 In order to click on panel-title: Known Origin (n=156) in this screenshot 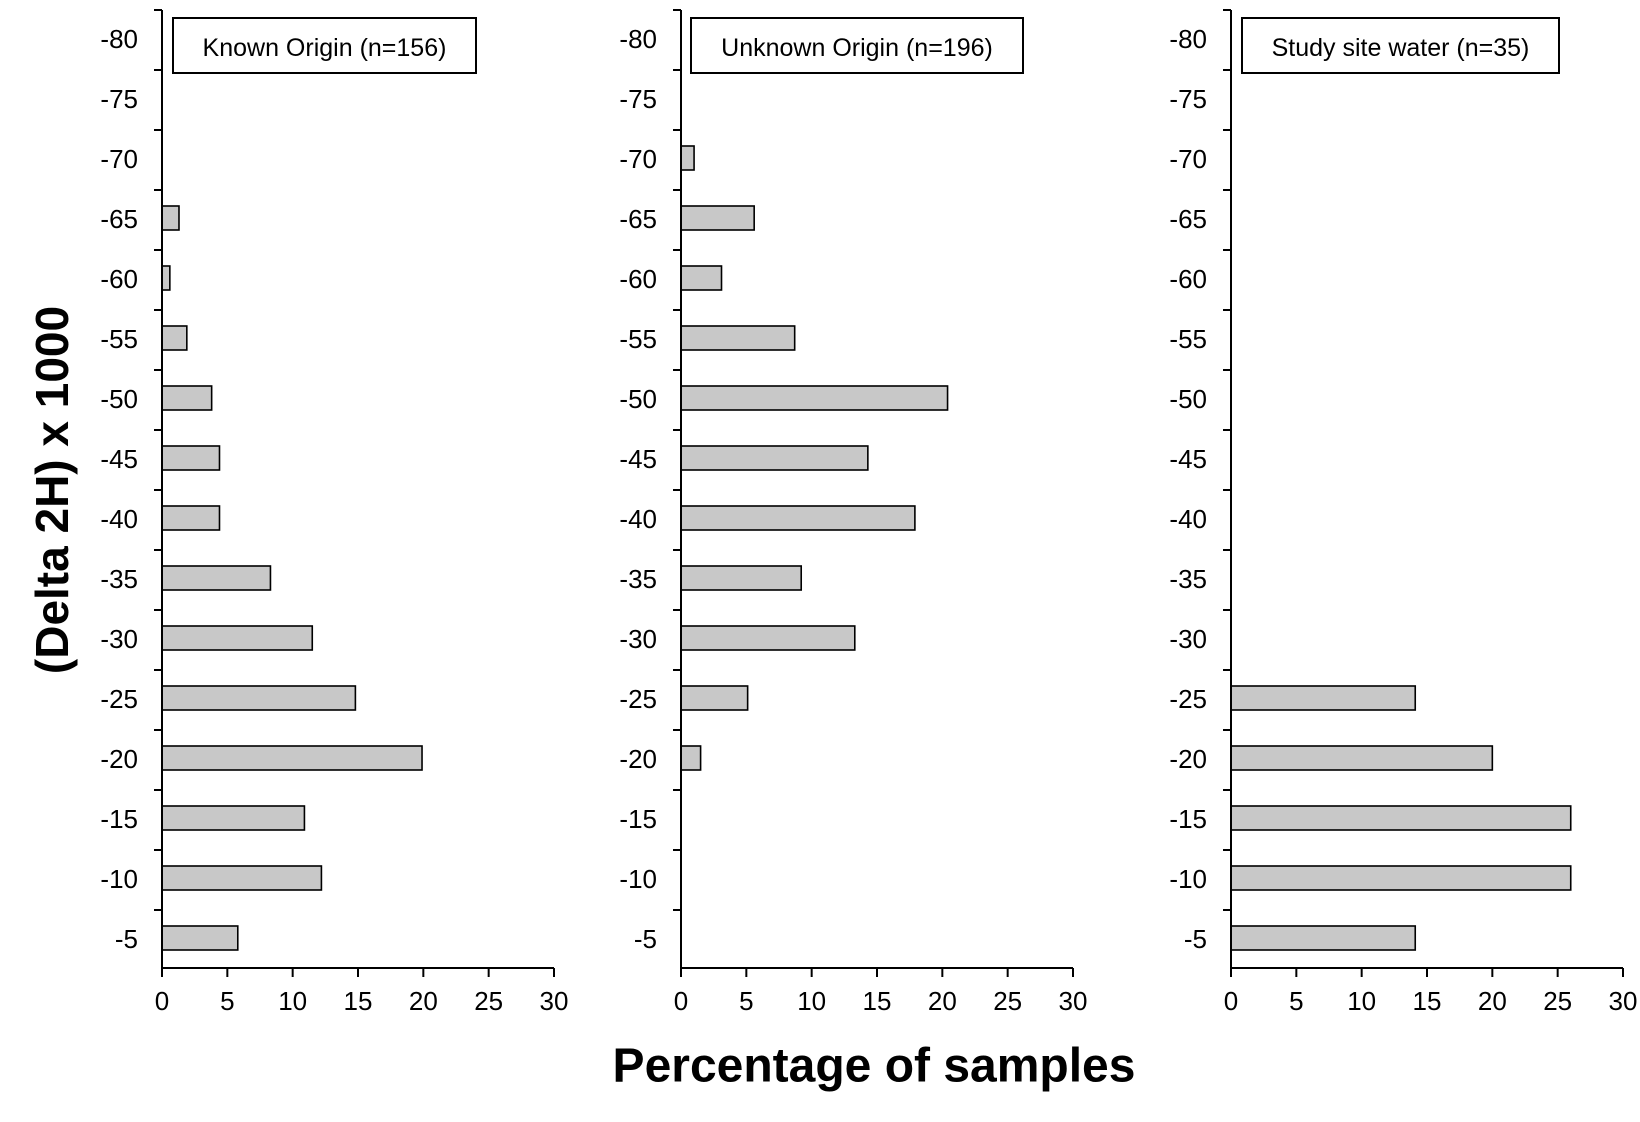, I will do `click(325, 48)`.